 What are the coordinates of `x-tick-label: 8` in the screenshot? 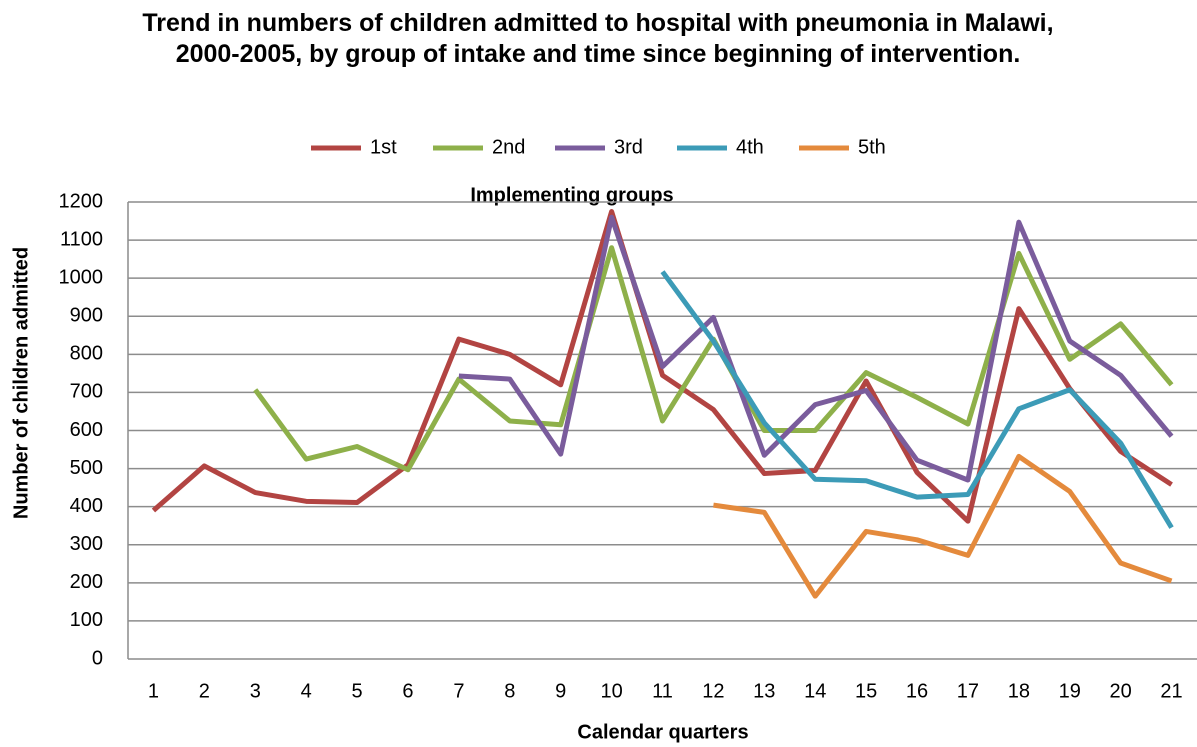 It's located at (509, 691).